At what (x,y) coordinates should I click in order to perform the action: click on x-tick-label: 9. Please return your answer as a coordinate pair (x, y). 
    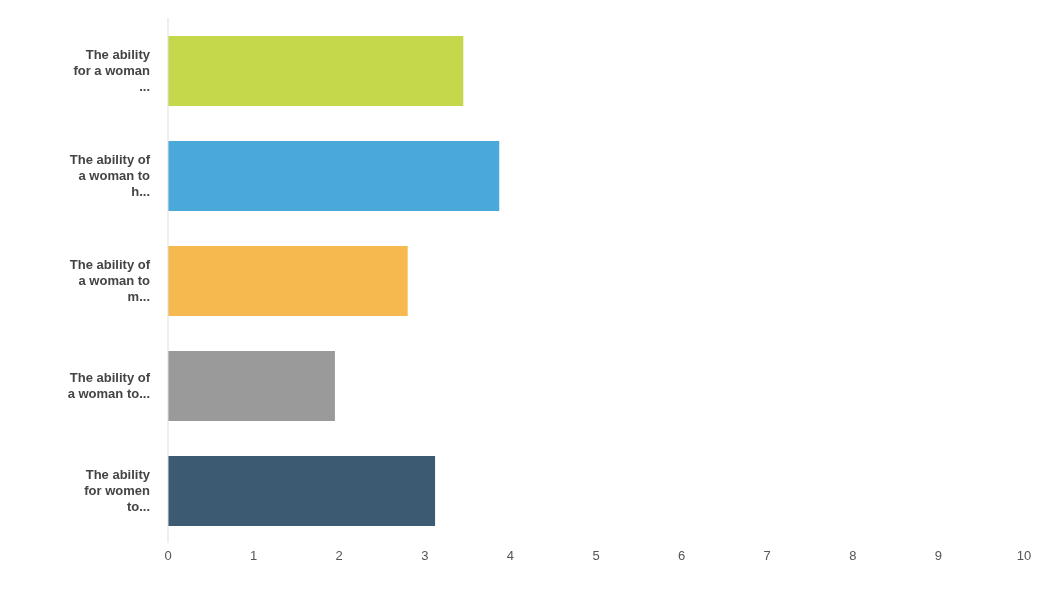
    Looking at the image, I should click on (938, 556).